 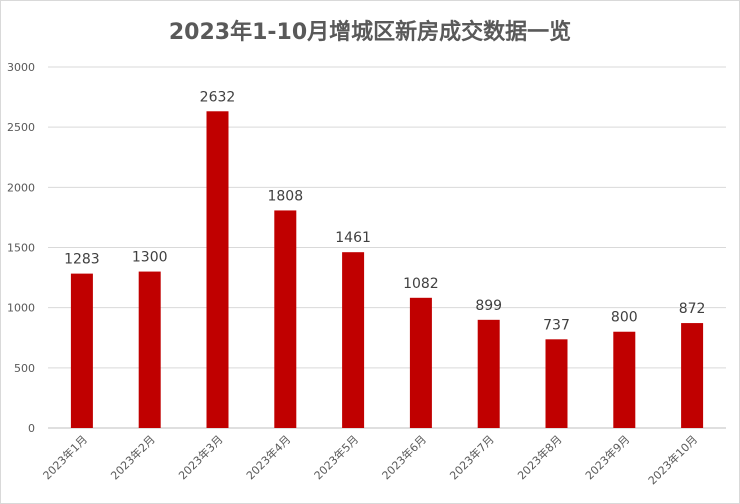 What do you see at coordinates (21, 67) in the screenshot?
I see `y-tick-label: 3000` at bounding box center [21, 67].